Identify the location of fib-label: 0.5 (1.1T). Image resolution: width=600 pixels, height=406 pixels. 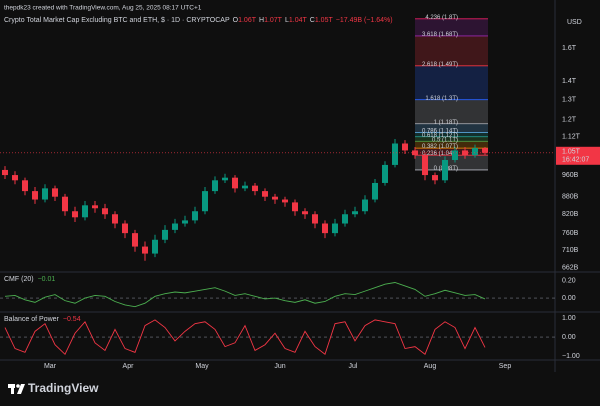
(445, 140).